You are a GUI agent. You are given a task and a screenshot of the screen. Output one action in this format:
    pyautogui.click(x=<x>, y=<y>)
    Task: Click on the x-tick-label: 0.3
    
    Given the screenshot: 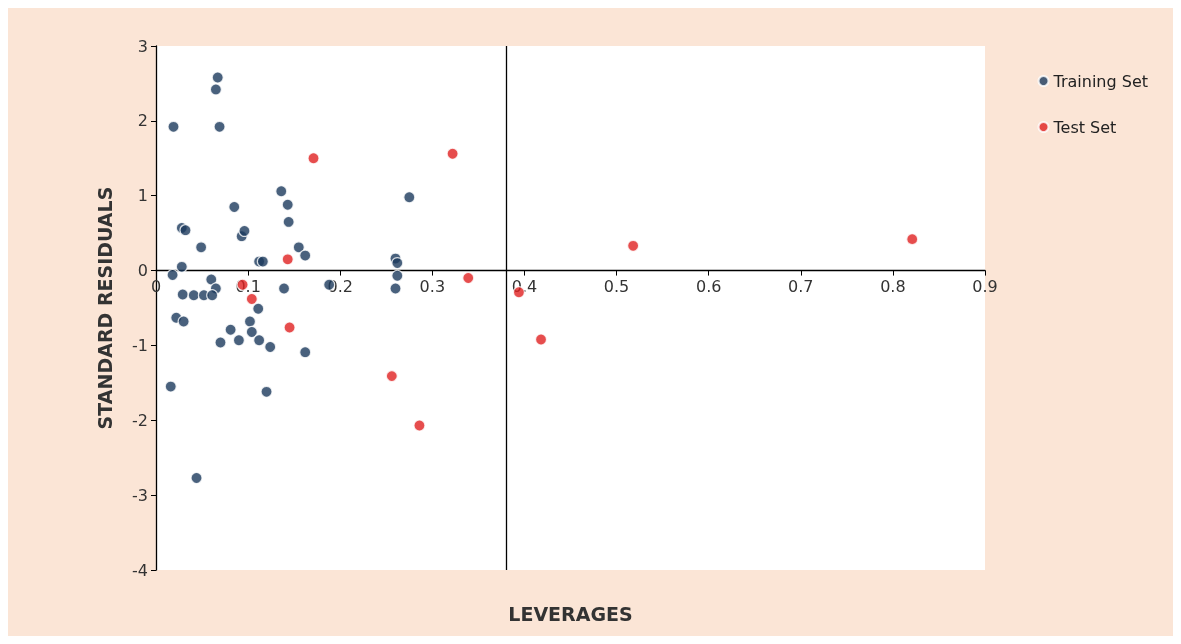 What is the action you would take?
    pyautogui.click(x=432, y=287)
    